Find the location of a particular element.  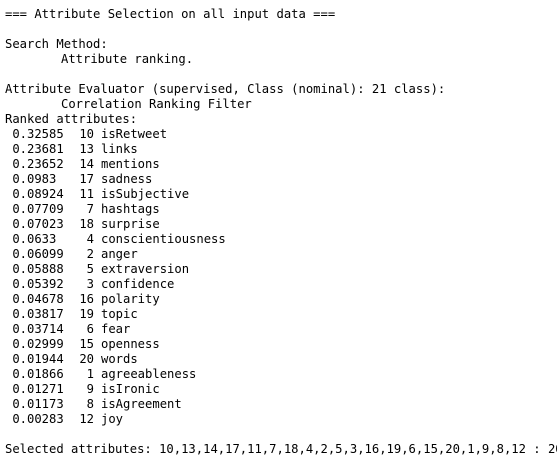

attribute-index: 7 is located at coordinates (90, 209).